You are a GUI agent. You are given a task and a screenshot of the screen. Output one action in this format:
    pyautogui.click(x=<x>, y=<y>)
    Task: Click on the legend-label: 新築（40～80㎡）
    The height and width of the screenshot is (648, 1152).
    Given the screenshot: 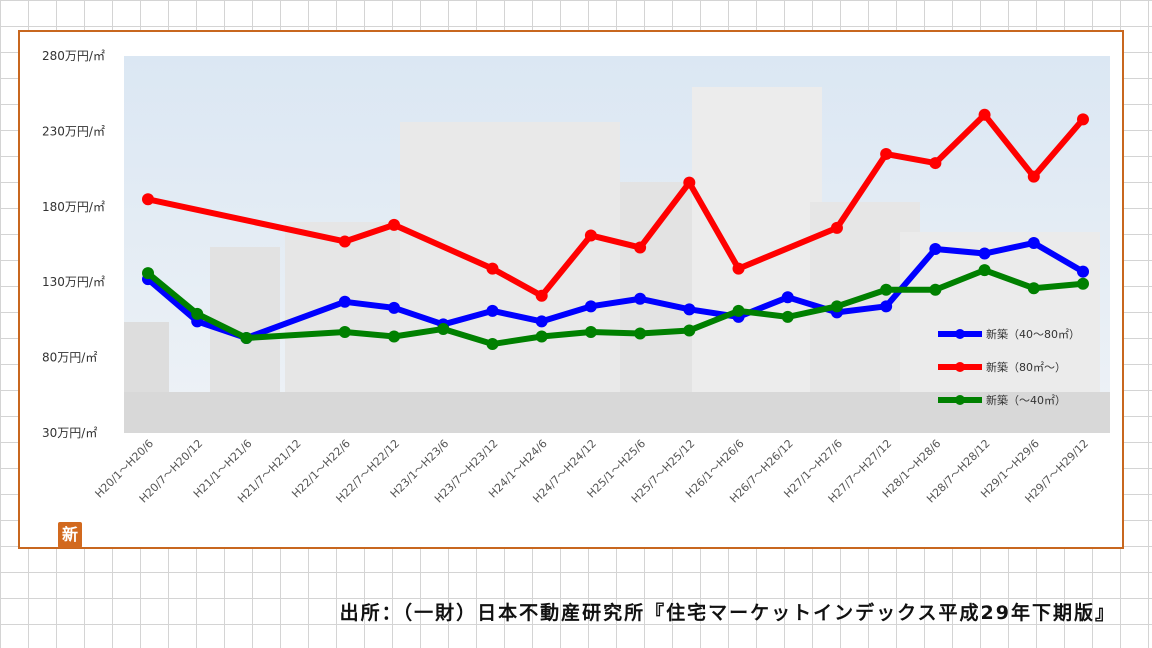 What is the action you would take?
    pyautogui.click(x=1033, y=334)
    